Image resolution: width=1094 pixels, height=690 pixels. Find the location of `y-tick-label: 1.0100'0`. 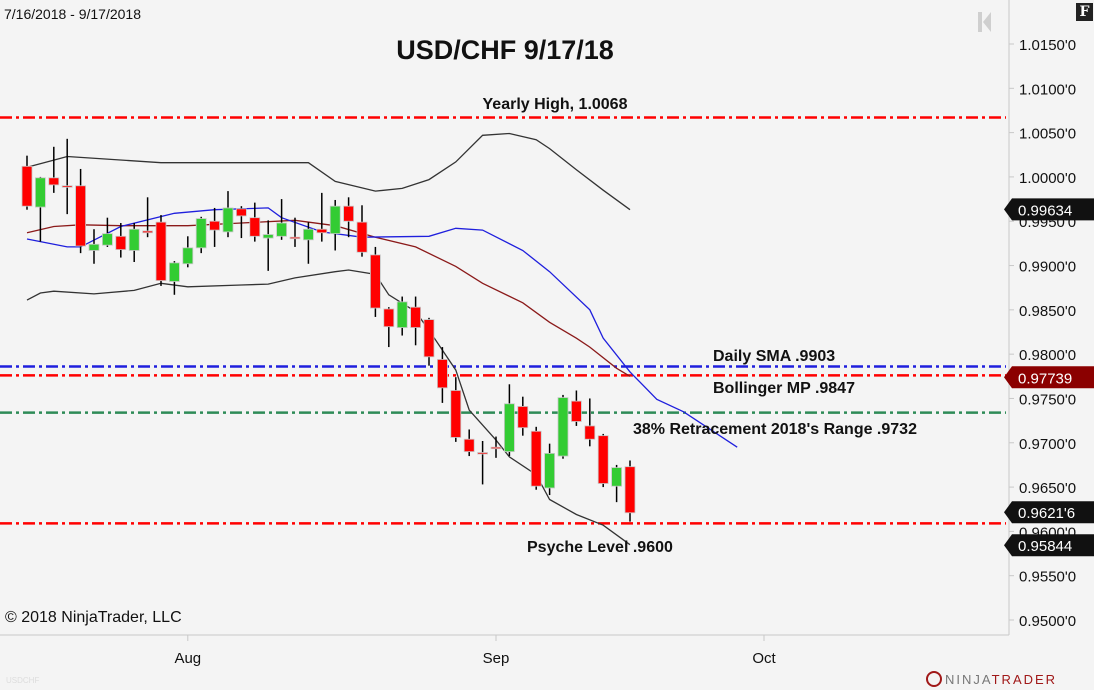

y-tick-label: 1.0100'0 is located at coordinates (1047, 89).